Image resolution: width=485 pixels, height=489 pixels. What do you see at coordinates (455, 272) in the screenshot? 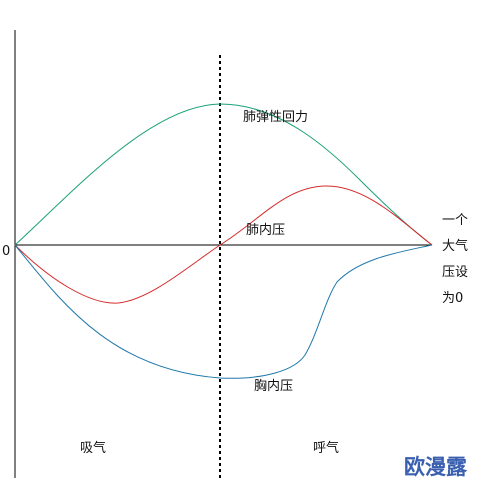
I see `atmosphere-note-line-3: 压设` at bounding box center [455, 272].